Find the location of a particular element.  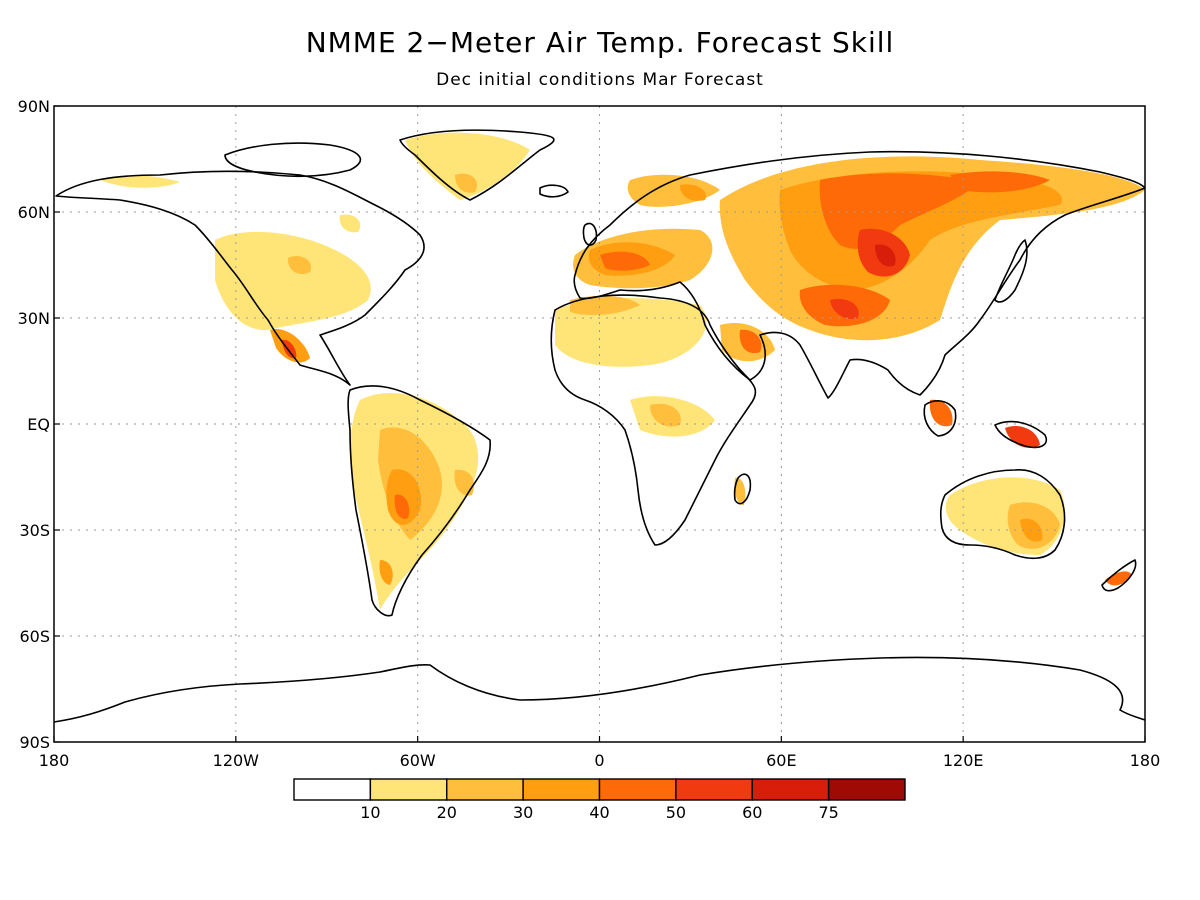

lat-tick-label: 30N is located at coordinates (34, 318).